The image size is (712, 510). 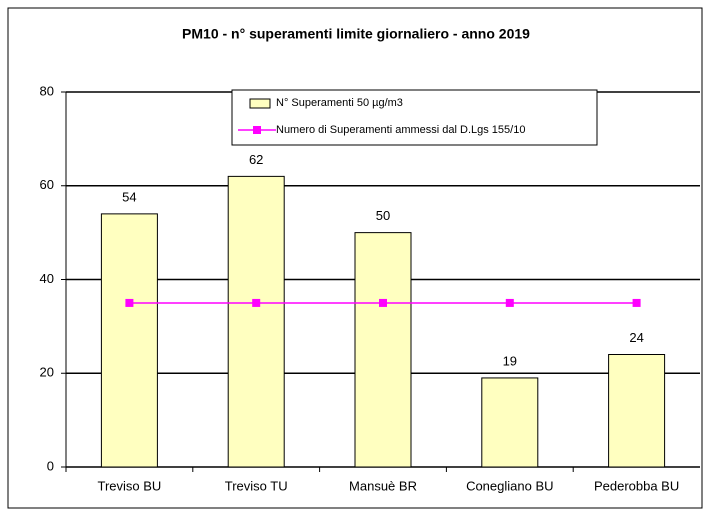 What do you see at coordinates (383, 485) in the screenshot?
I see `x-tick-label: Mansuè BR` at bounding box center [383, 485].